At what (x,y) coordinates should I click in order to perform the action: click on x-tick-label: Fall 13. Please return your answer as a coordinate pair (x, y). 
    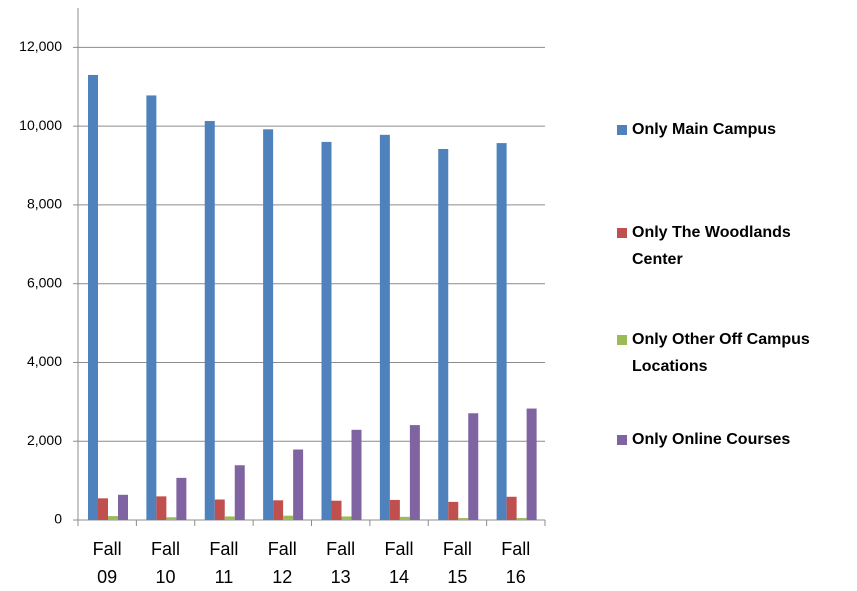
    Looking at the image, I should click on (340, 563).